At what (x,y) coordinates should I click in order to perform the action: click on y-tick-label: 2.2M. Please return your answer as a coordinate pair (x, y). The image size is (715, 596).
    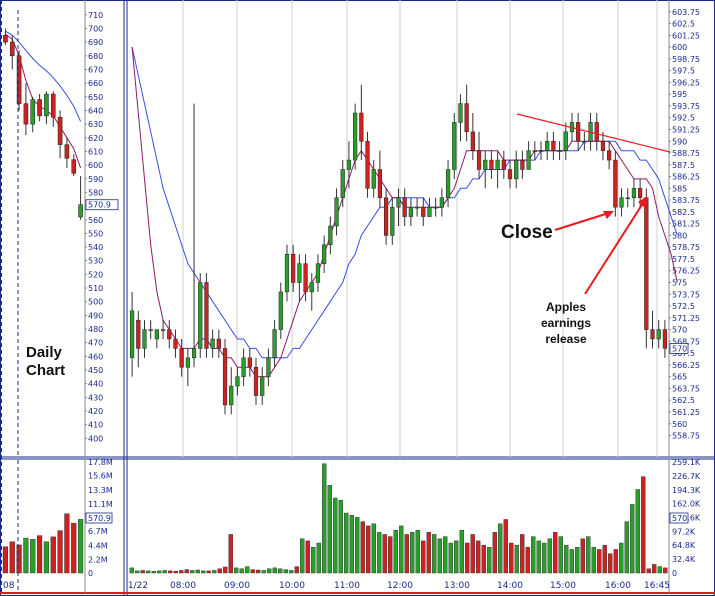
    Looking at the image, I should click on (98, 559).